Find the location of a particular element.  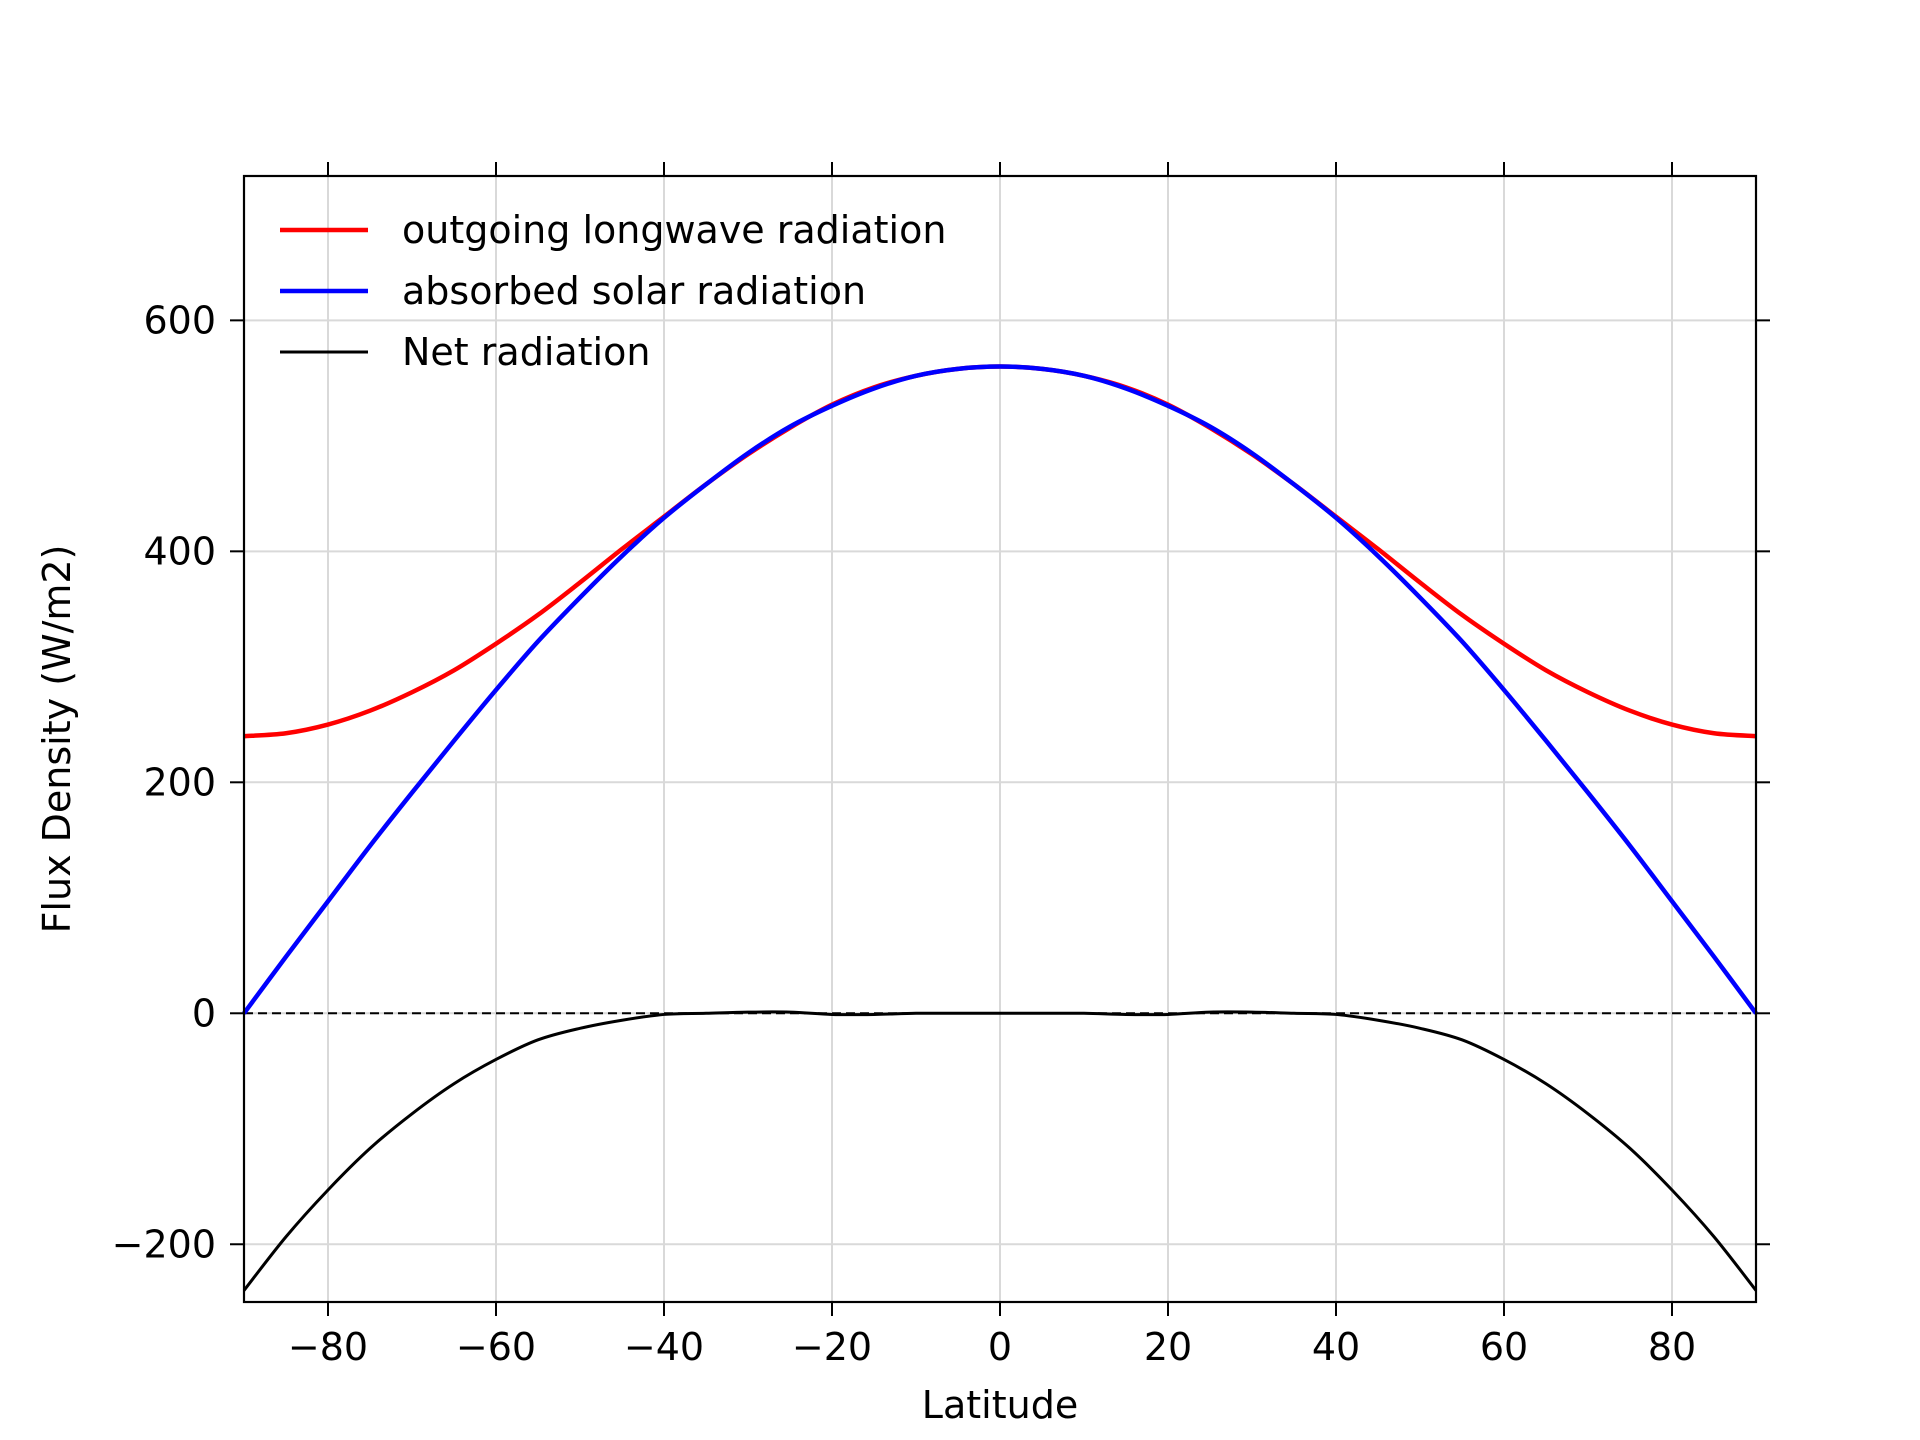

x-tick-label: 40 is located at coordinates (1336, 1347).